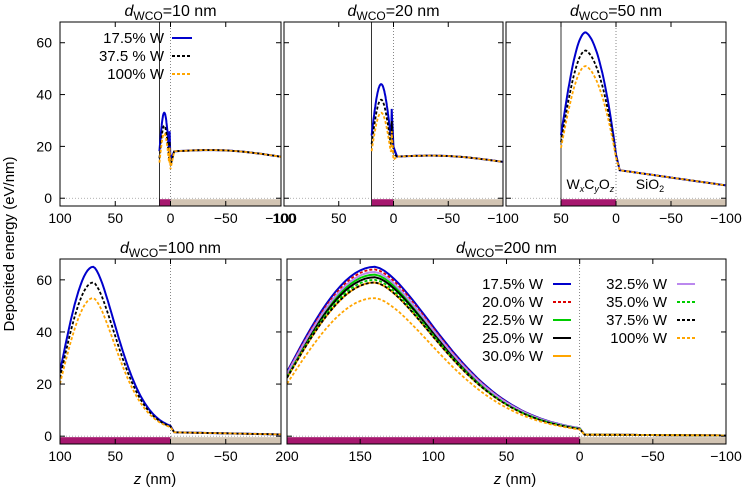 The height and width of the screenshot is (489, 747). I want to click on y-axis-label: Deposited energy (eV/nm), so click(9, 243).